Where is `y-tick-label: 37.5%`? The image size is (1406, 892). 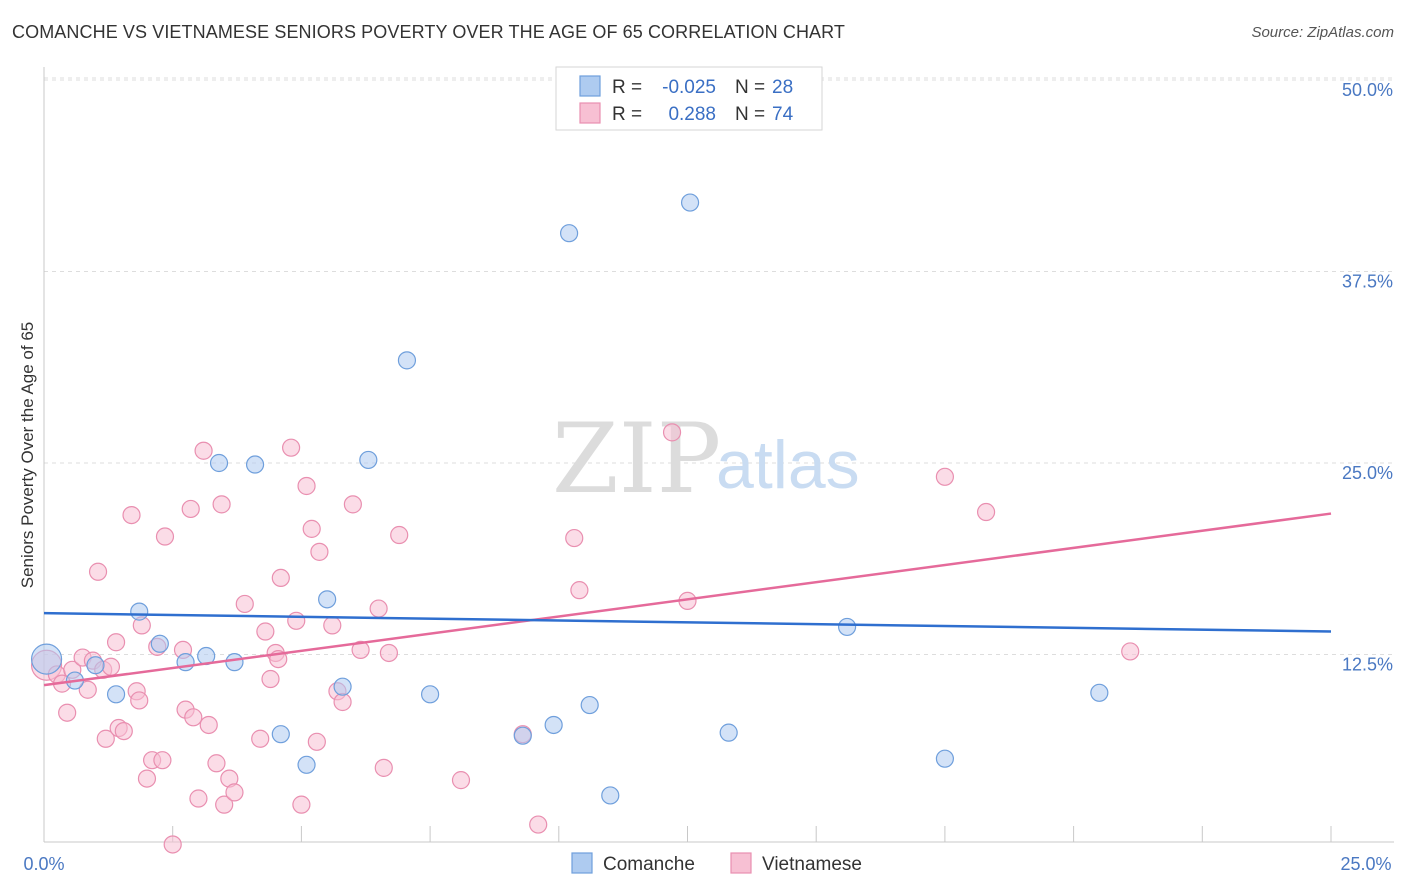
y-tick-label: 37.5% is located at coordinates (1367, 282).